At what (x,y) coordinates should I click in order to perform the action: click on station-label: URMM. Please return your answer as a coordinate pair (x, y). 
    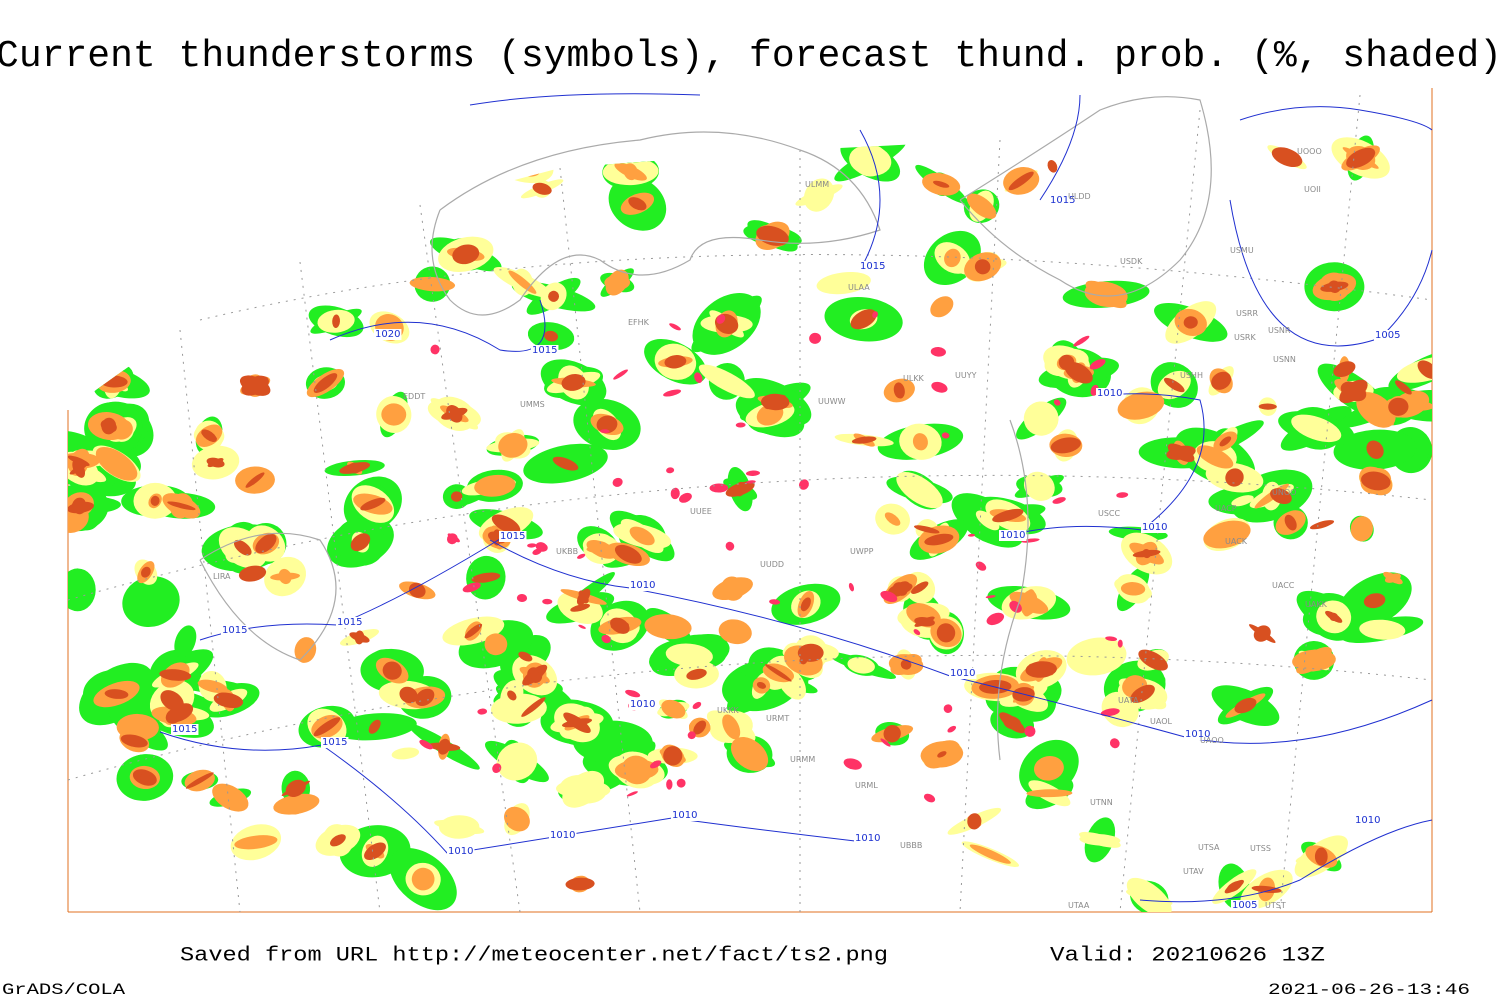
    Looking at the image, I should click on (802, 759).